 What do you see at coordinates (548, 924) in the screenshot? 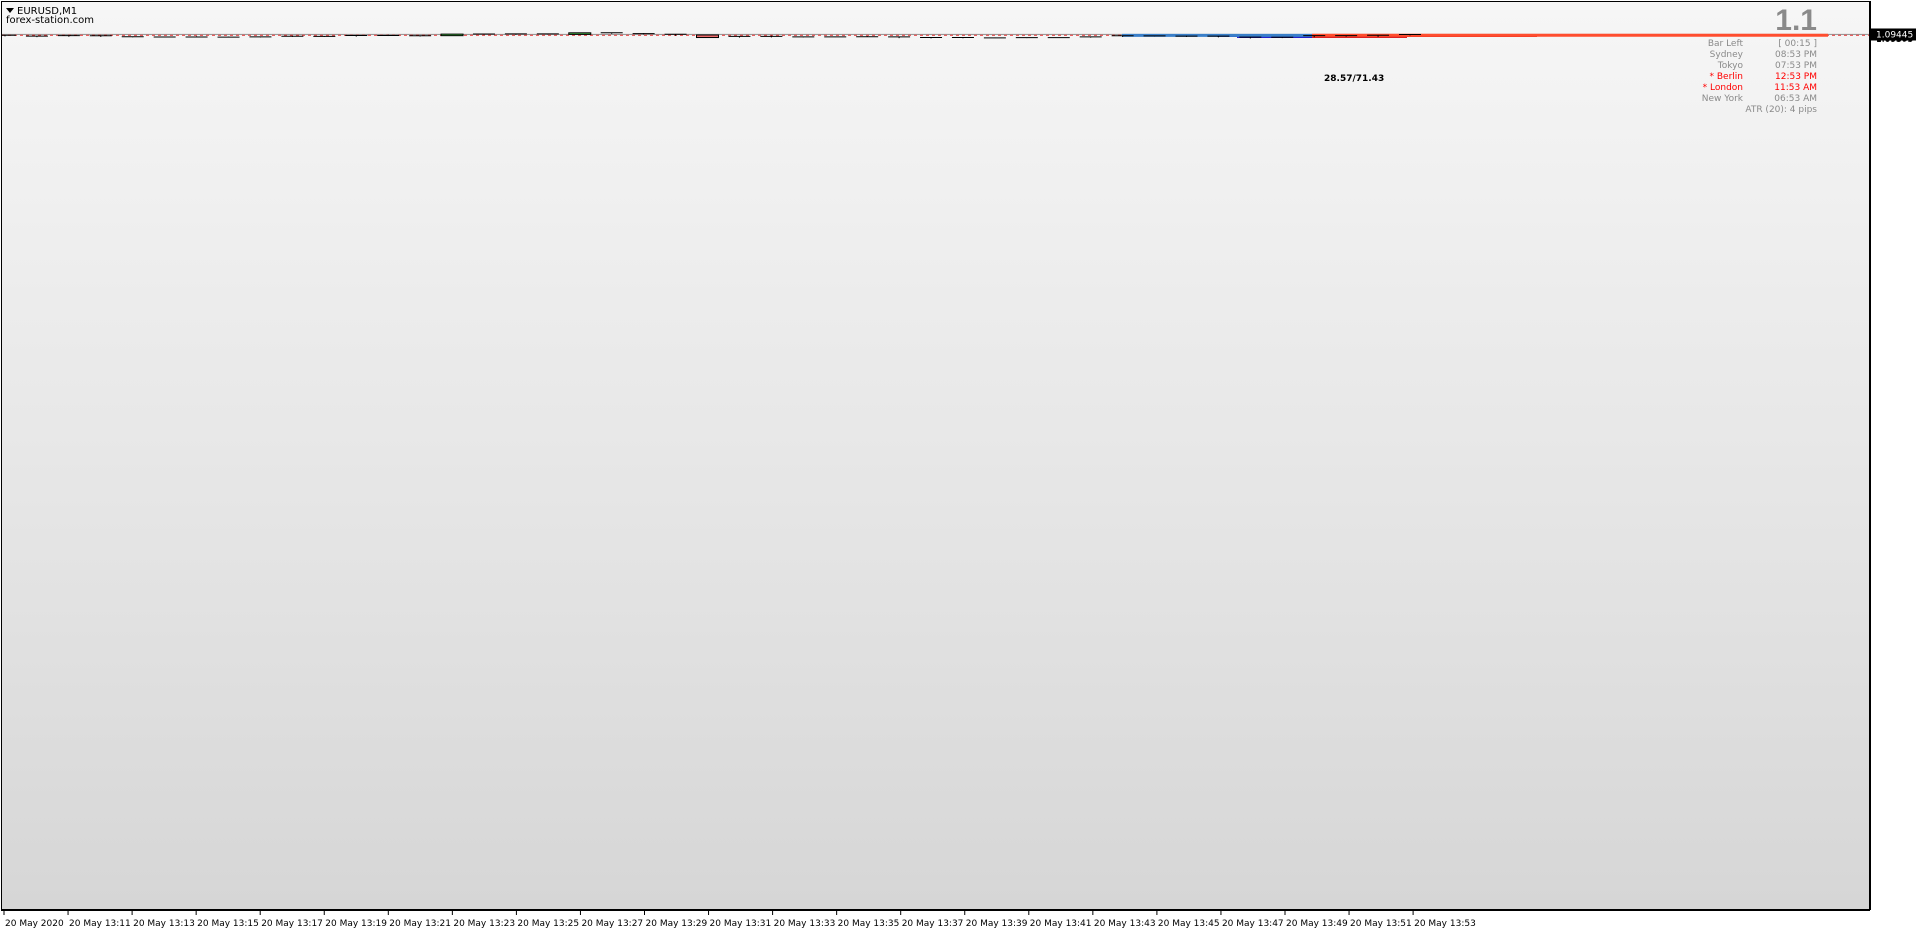
I see `time-tick-label: 20 May 13:25` at bounding box center [548, 924].